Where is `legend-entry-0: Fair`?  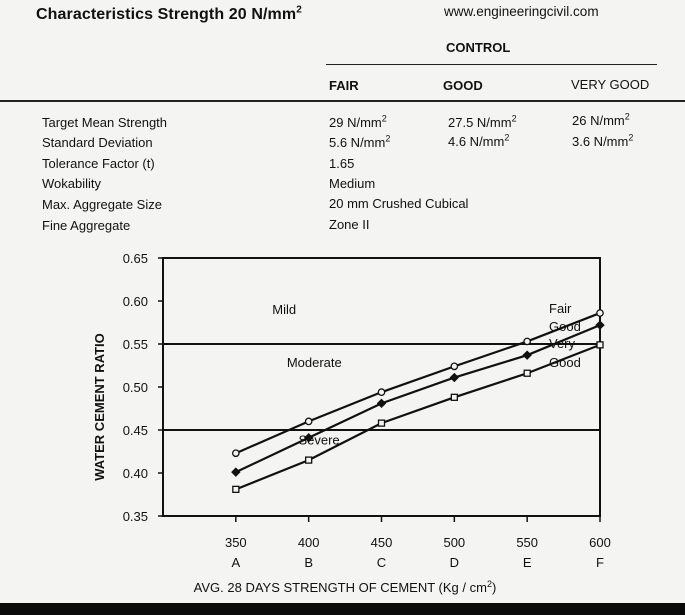
legend-entry-0: Fair is located at coordinates (560, 308).